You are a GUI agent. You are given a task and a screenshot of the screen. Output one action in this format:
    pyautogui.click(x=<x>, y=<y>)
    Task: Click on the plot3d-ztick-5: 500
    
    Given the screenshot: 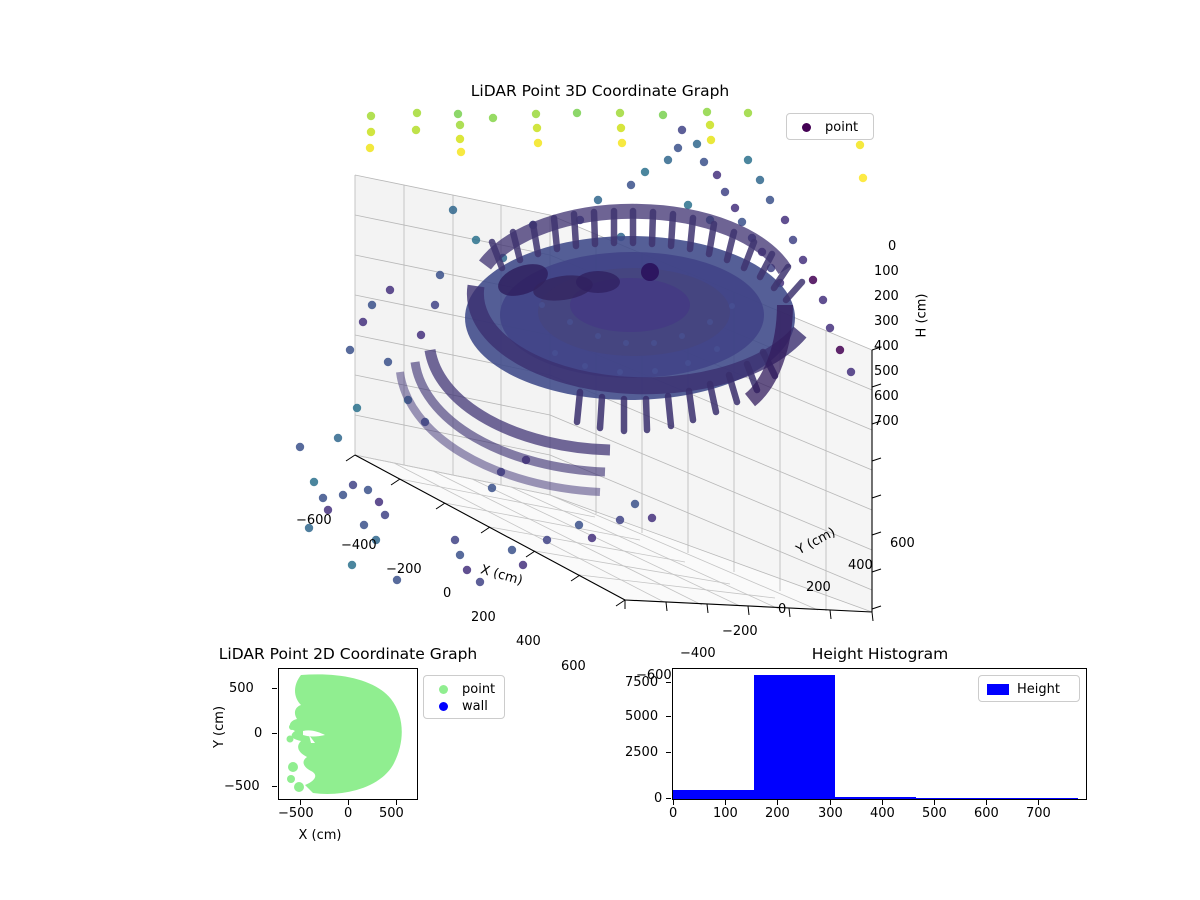 What is the action you would take?
    pyautogui.click(x=886, y=371)
    